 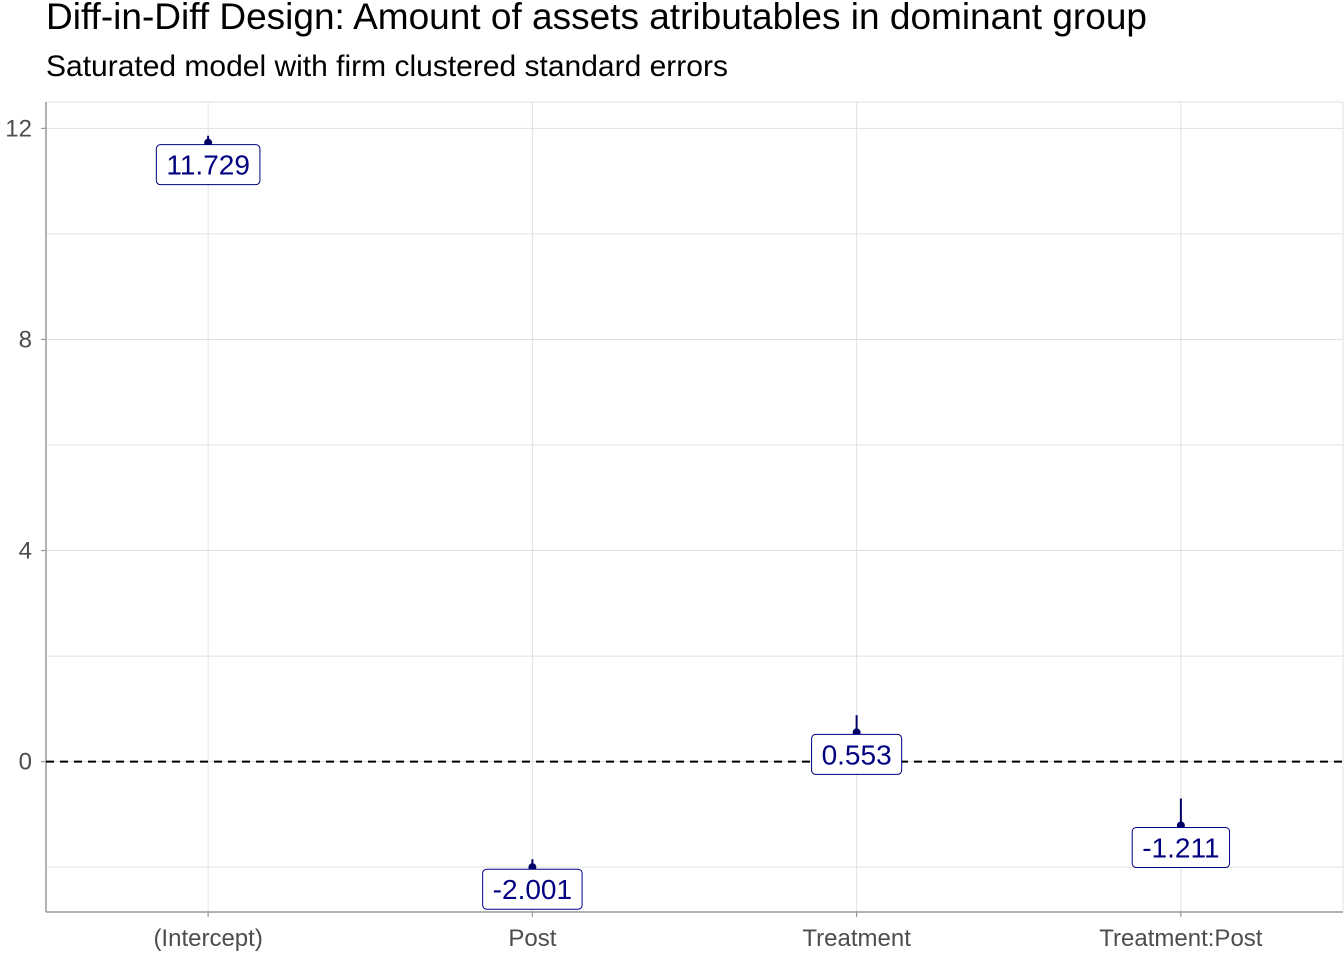 I want to click on x-tick-label: (Intercept), so click(x=207, y=938).